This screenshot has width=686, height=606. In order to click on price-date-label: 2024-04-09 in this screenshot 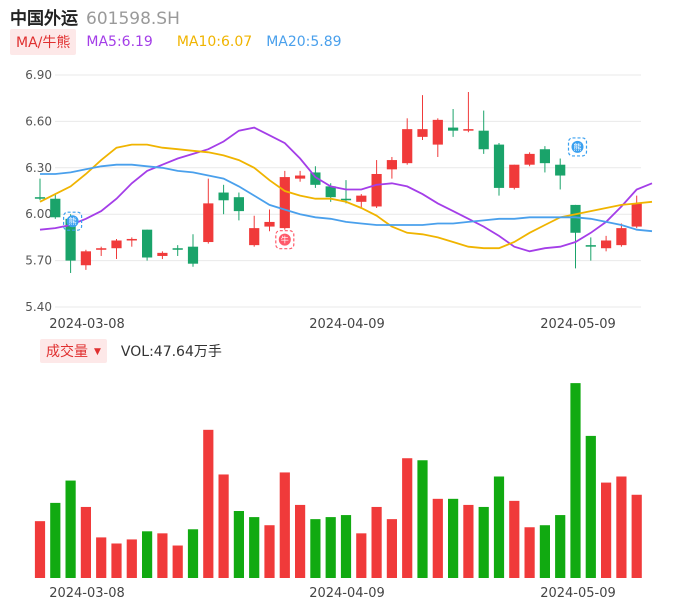, I will do `click(347, 324)`.